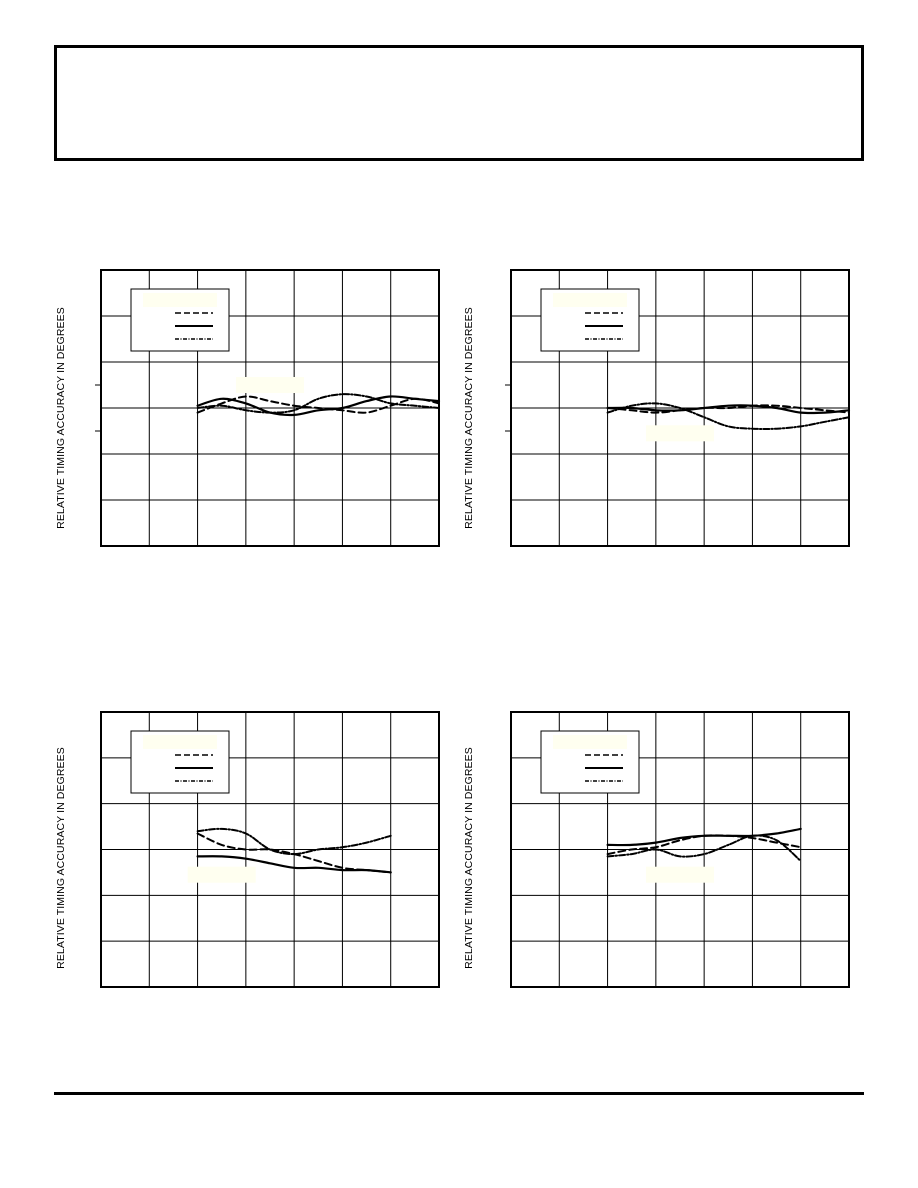 This screenshot has width=918, height=1188. What do you see at coordinates (704, 848) in the screenshot?
I see `chart4-series-3-line` at bounding box center [704, 848].